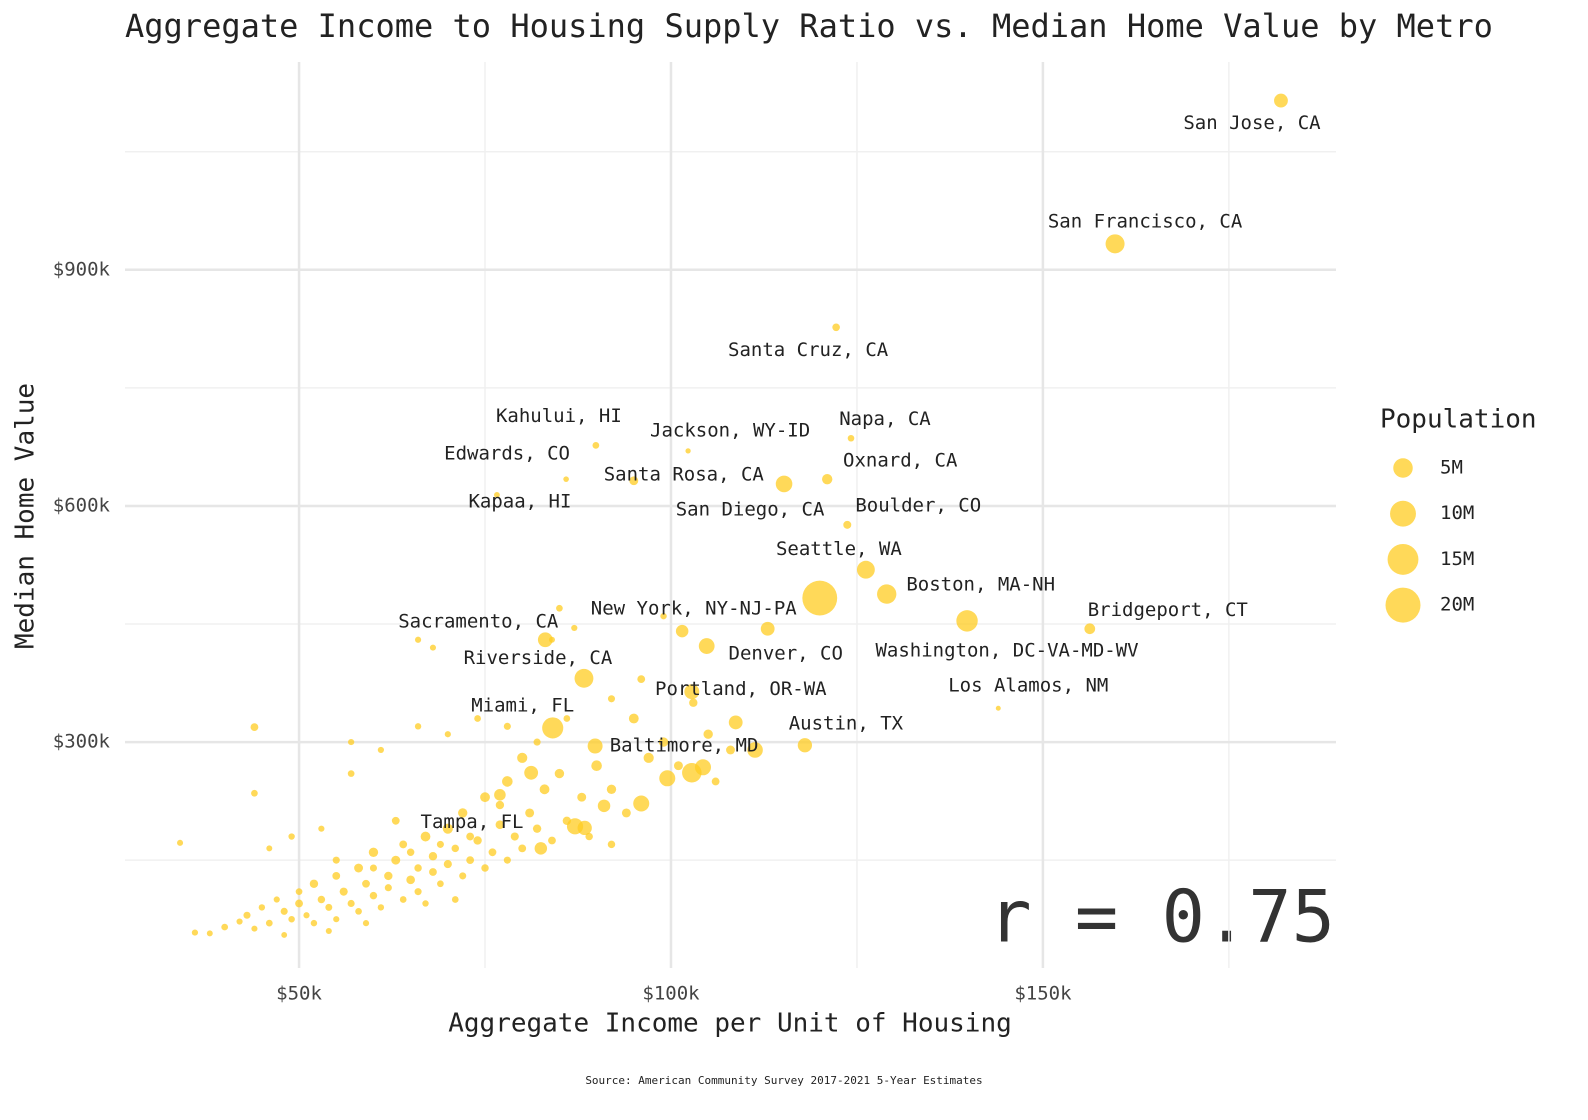  What do you see at coordinates (684, 474) in the screenshot?
I see `point-label: Santa Rosa, CA` at bounding box center [684, 474].